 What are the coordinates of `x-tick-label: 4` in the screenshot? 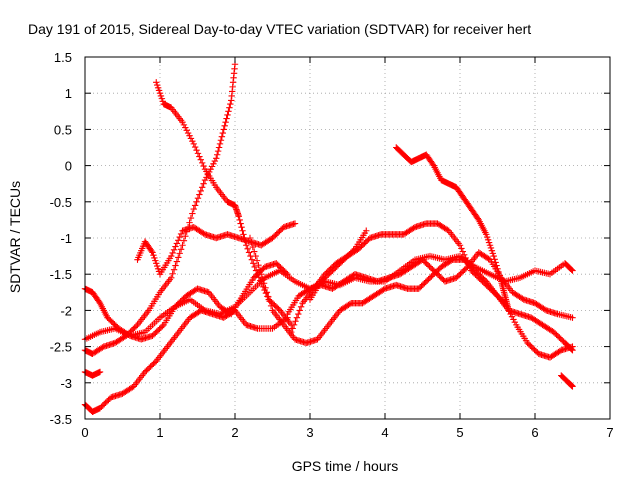 It's located at (384, 432).